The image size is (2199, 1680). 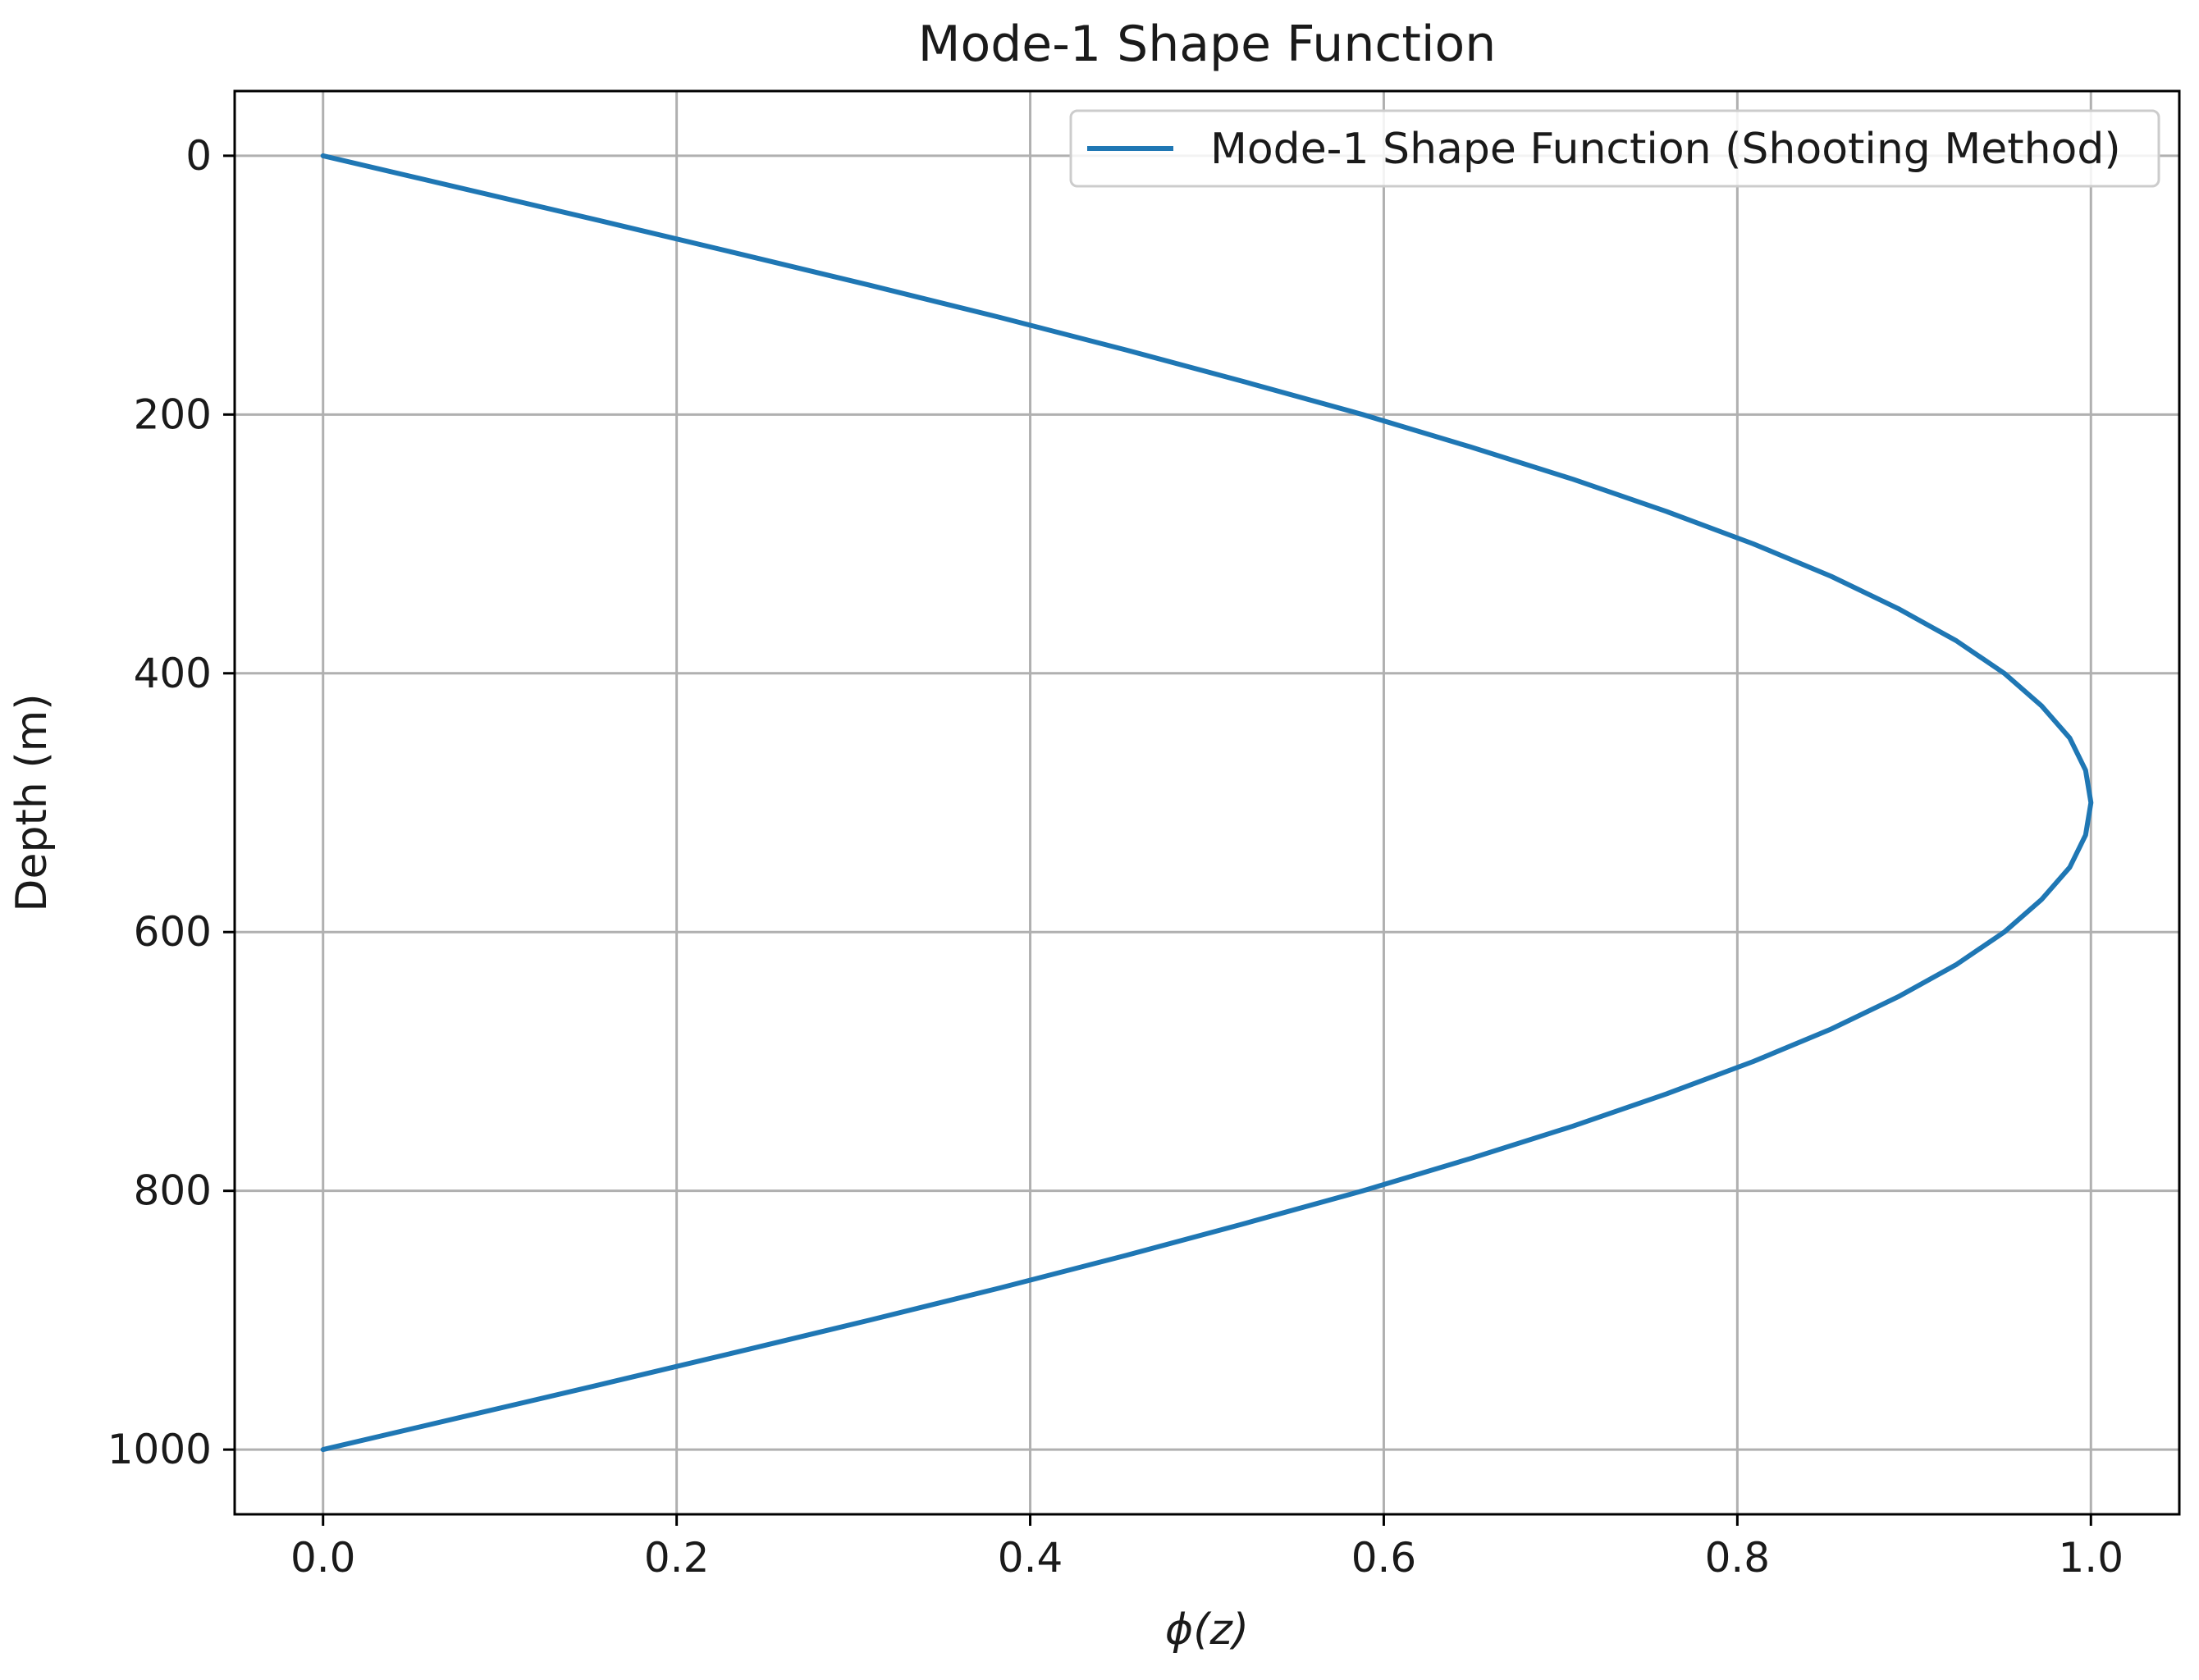 I want to click on legend-box, so click(x=1614, y=148).